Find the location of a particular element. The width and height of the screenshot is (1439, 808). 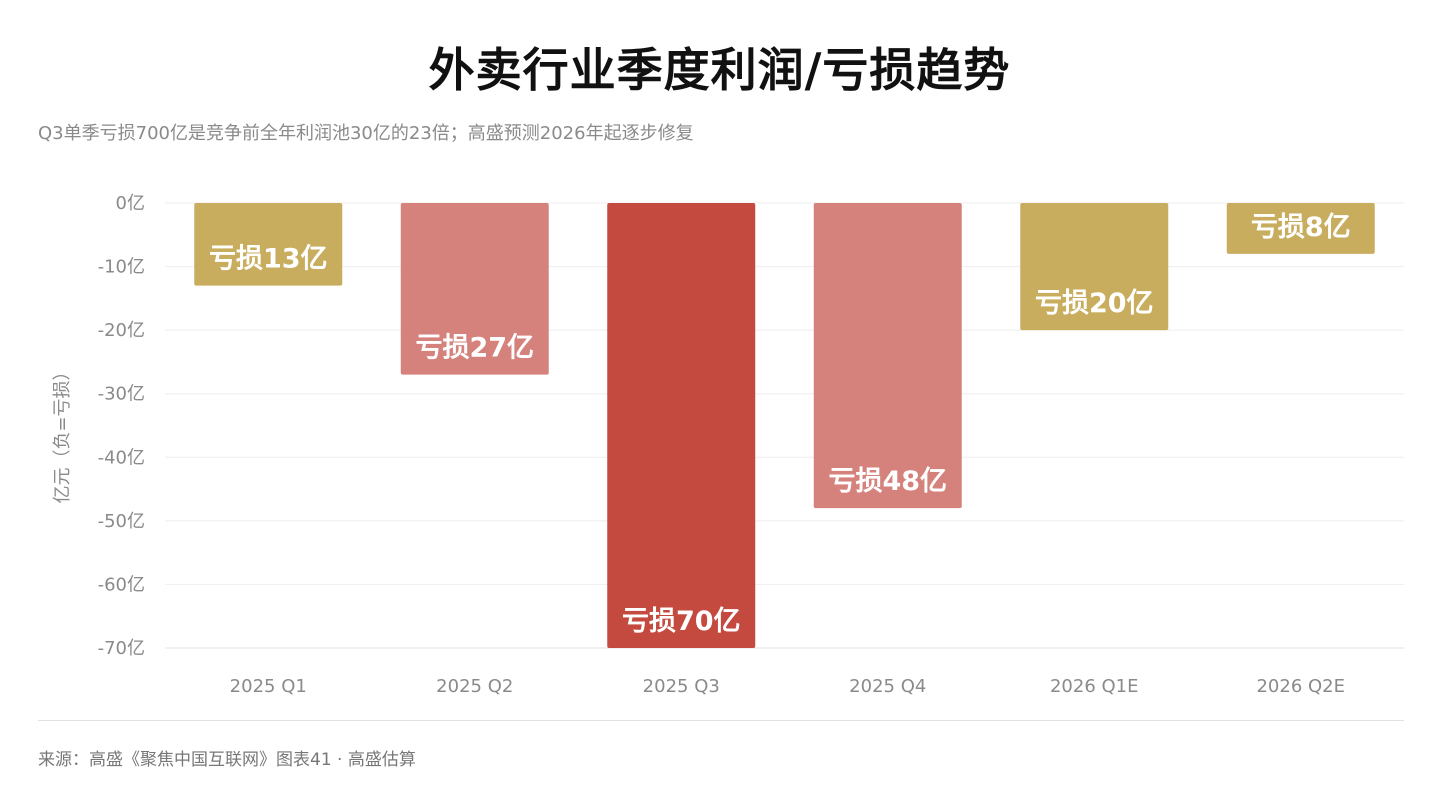

y-tick-label: -40亿 is located at coordinates (121, 457).